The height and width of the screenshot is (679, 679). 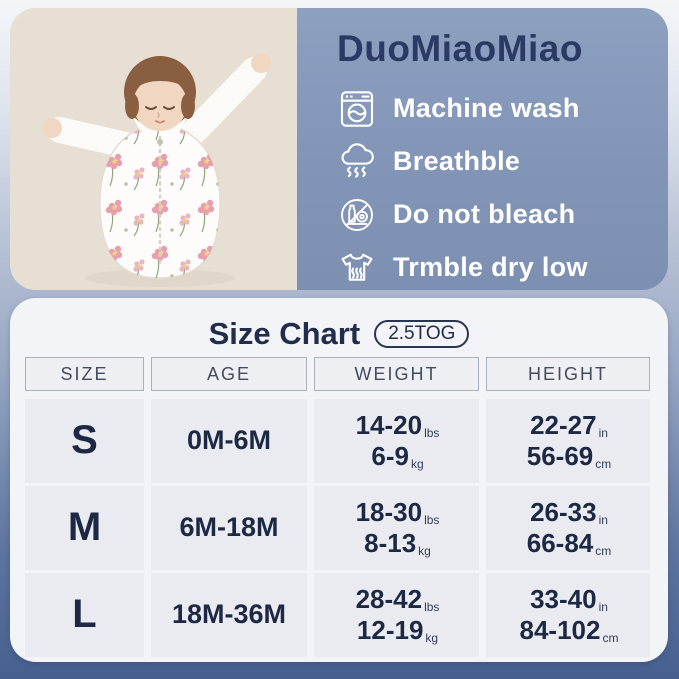 I want to click on weight-lbs-value: 14-20, so click(x=389, y=425).